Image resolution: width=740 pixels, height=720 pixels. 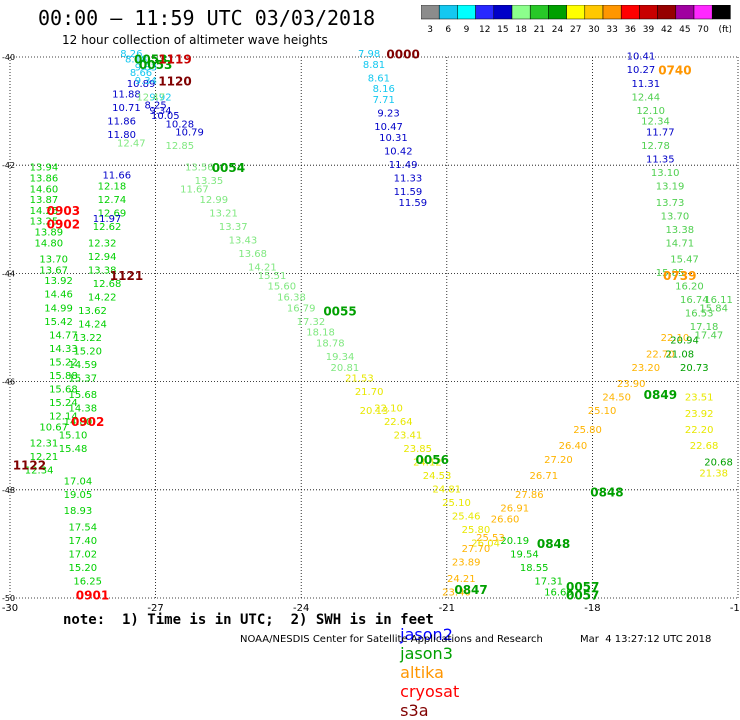 What do you see at coordinates (345, 368) in the screenshot?
I see `wave-height-point: 20.81` at bounding box center [345, 368].